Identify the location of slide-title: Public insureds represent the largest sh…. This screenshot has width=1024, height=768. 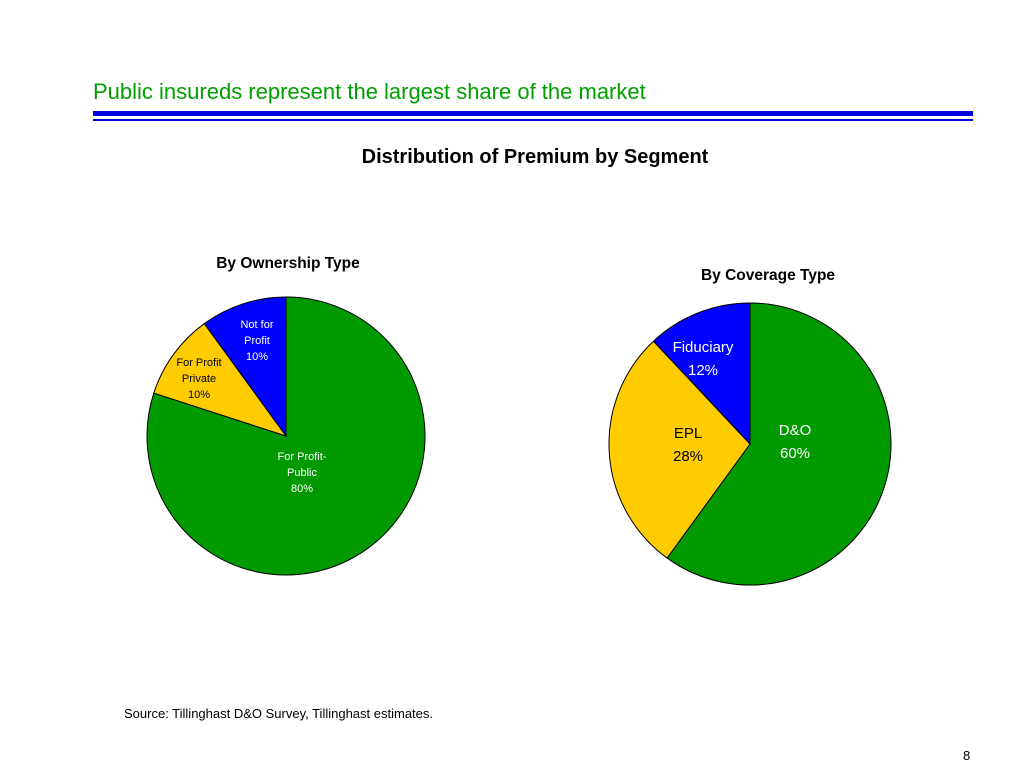
(369, 91).